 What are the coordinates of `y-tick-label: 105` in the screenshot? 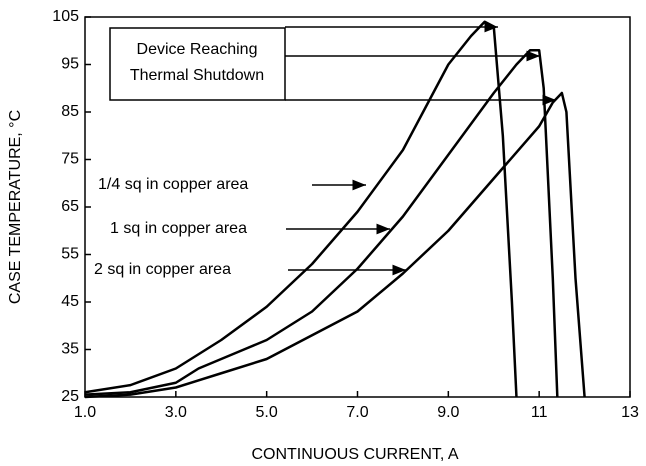 It's located at (65, 16).